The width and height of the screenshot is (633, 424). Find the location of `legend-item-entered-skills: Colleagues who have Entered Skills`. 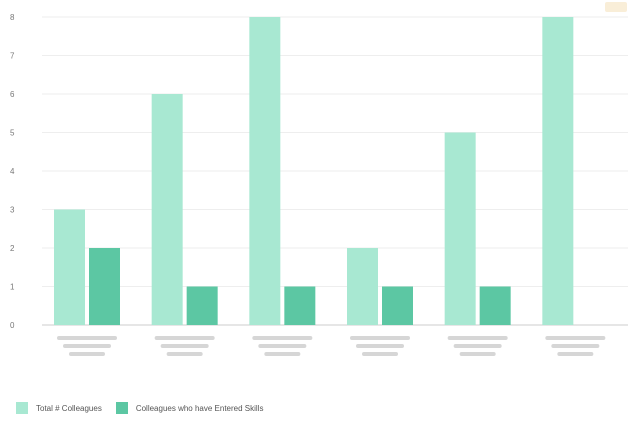

legend-item-entered-skills: Colleagues who have Entered Skills is located at coordinates (189, 408).